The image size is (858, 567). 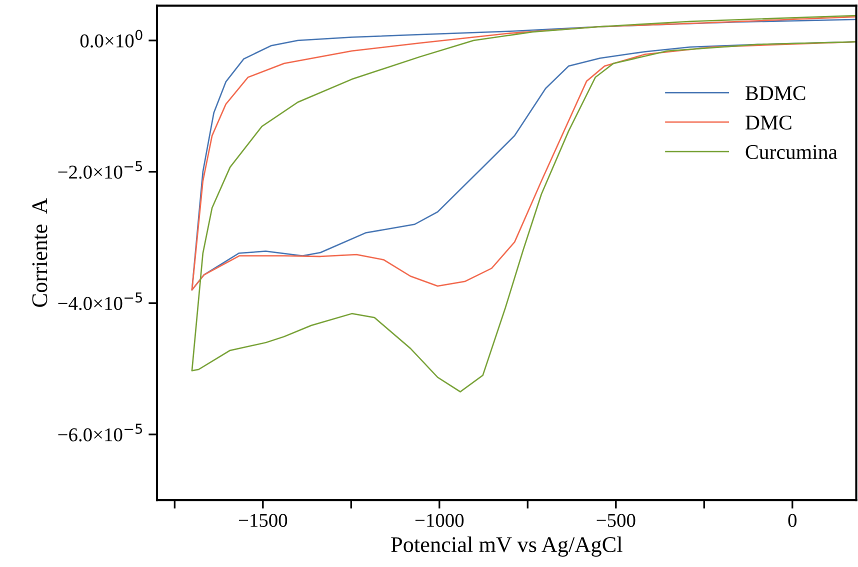 What do you see at coordinates (792, 520) in the screenshot?
I see `x-tick-label: 0` at bounding box center [792, 520].